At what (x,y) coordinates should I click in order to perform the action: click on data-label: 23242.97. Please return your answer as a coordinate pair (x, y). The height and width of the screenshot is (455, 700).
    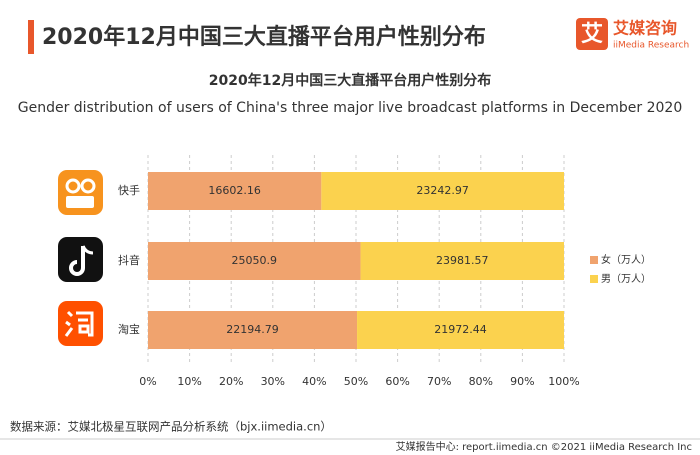
    Looking at the image, I should click on (442, 190).